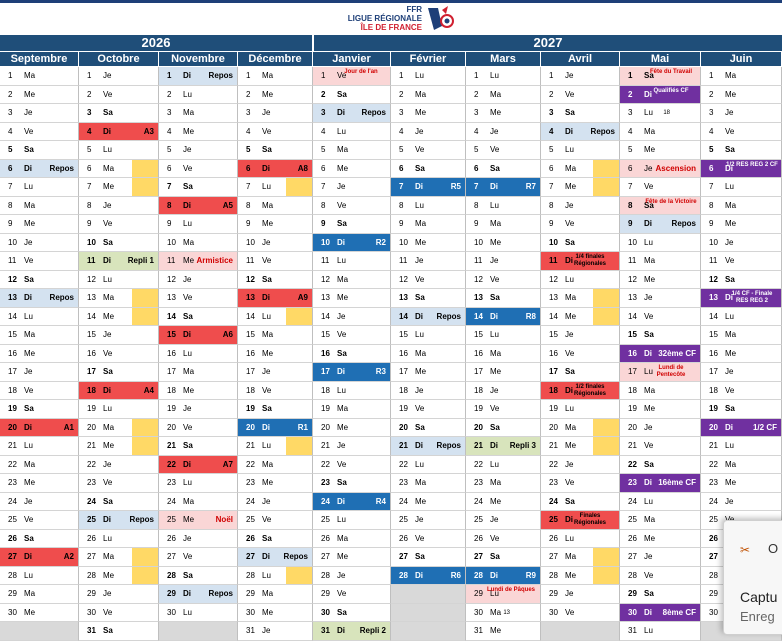 The width and height of the screenshot is (782, 641). What do you see at coordinates (741, 131) in the screenshot?
I see `day-cell: 4 Ve` at bounding box center [741, 131].